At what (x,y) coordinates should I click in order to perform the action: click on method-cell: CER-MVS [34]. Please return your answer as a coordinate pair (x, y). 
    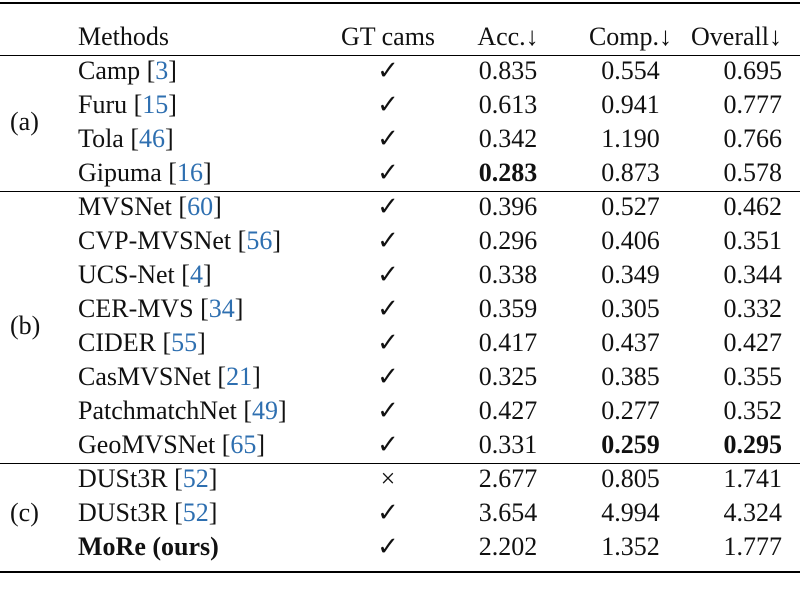
    Looking at the image, I should click on (205, 309).